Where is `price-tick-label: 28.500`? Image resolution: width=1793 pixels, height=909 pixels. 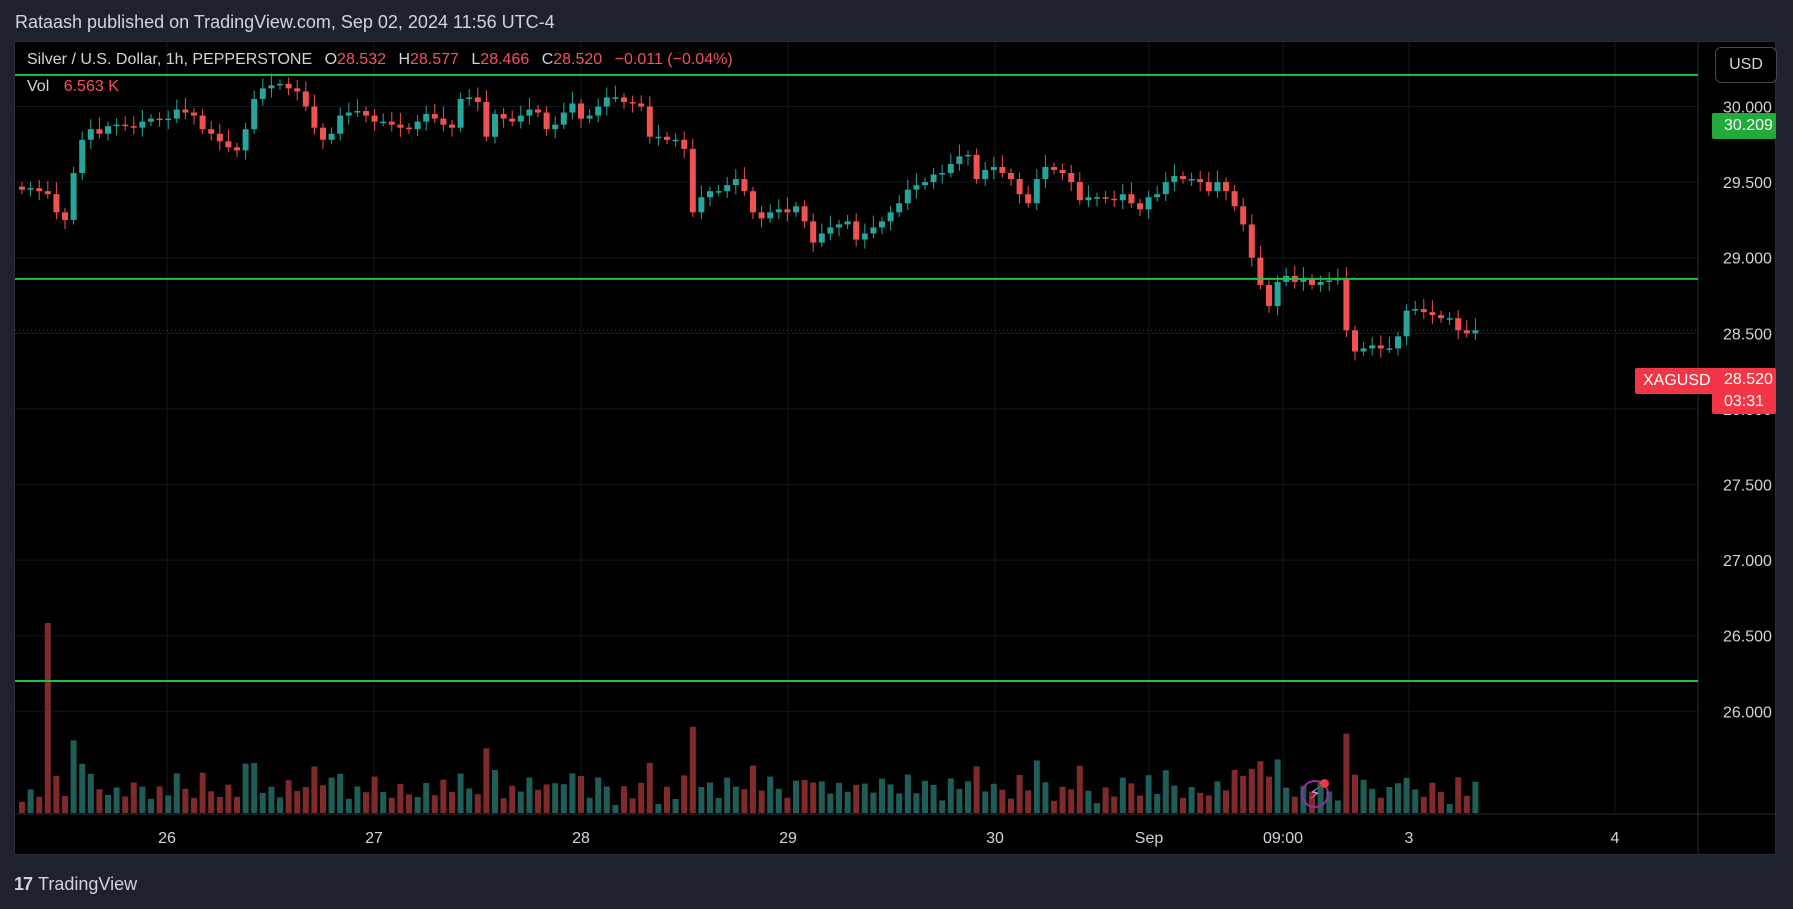
price-tick-label: 28.500 is located at coordinates (1747, 334).